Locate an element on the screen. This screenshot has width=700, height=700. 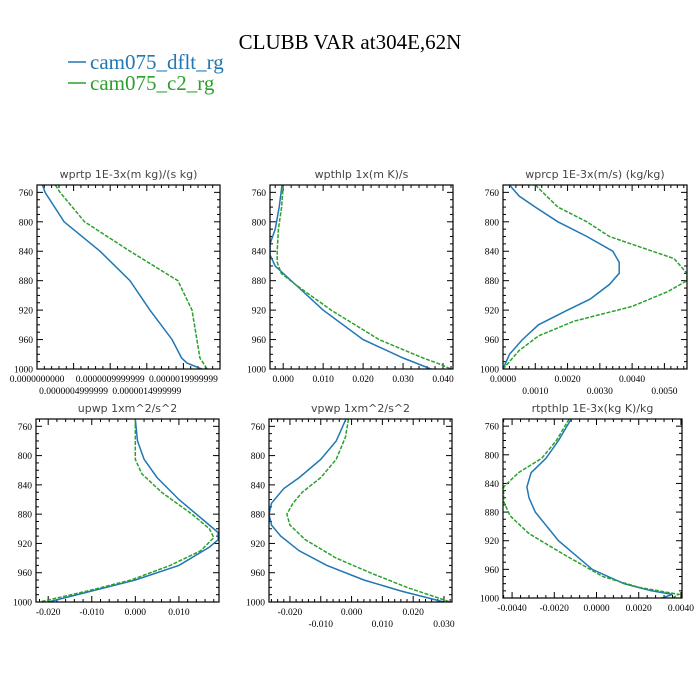
x-tick-label: 0.0000000000 is located at coordinates (37, 380).